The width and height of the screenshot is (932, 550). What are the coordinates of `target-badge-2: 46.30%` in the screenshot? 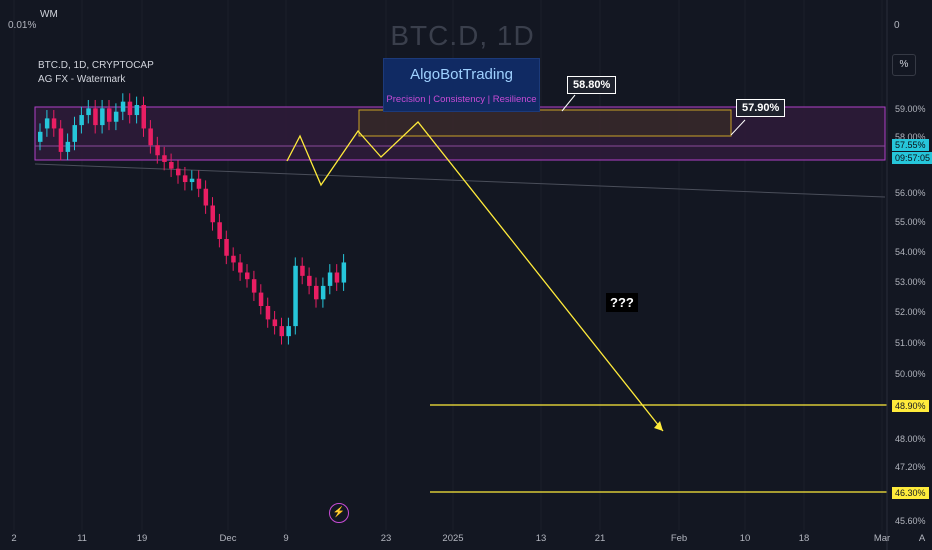 It's located at (910, 493).